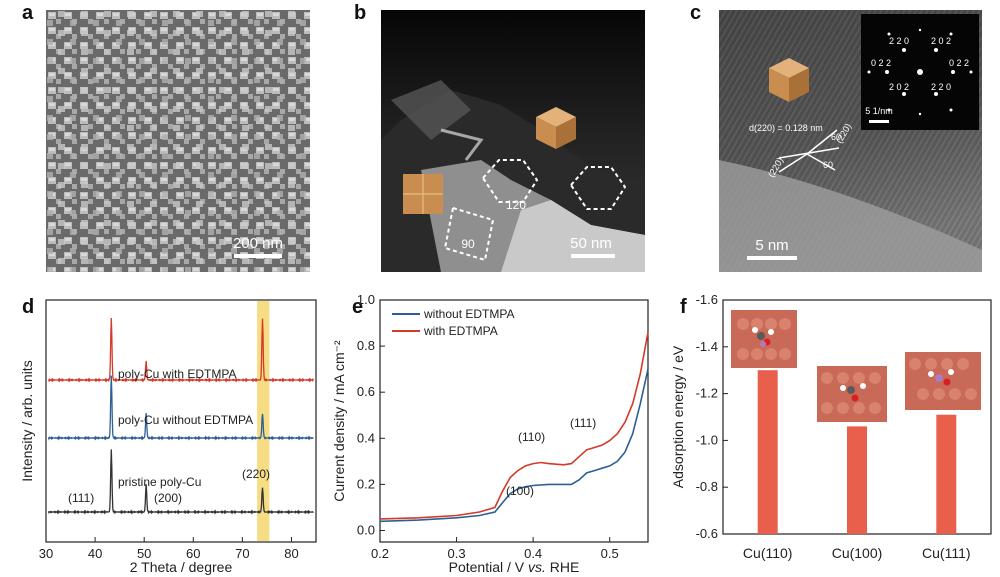  Describe the element at coordinates (789, 80) in the screenshot. I see `cube-icon-c` at that location.